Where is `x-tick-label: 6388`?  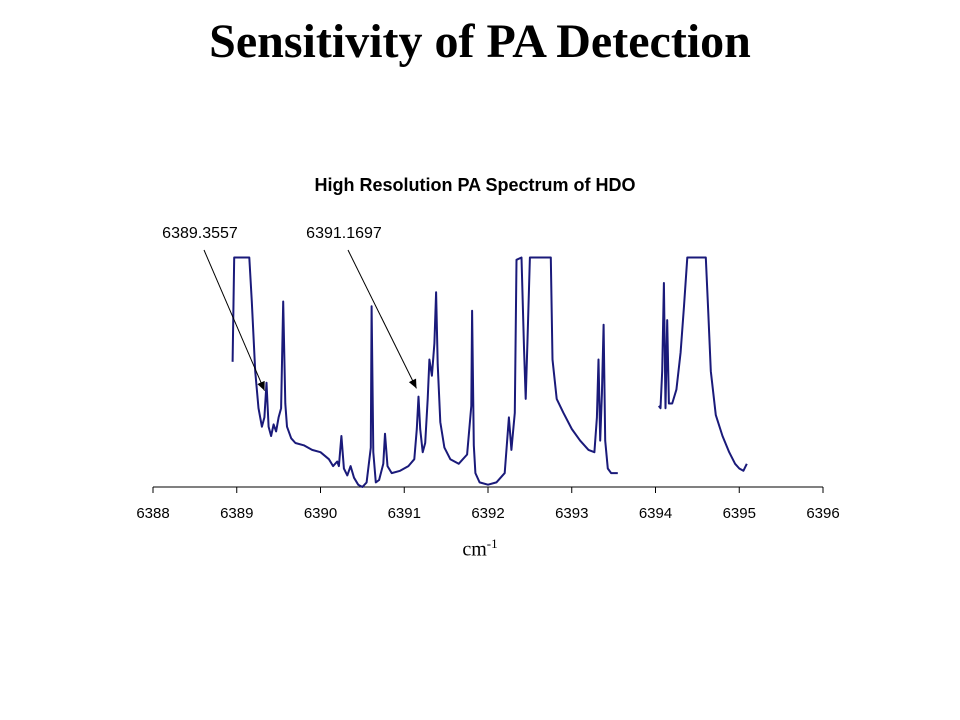 x-tick-label: 6388 is located at coordinates (152, 513).